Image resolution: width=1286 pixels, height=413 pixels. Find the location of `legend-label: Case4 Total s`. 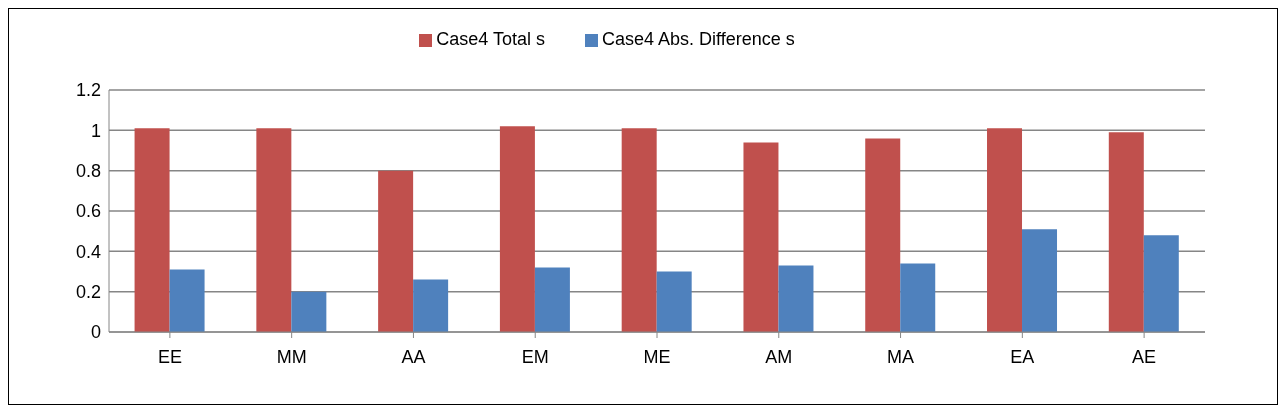

legend-label: Case4 Total s is located at coordinates (490, 39).